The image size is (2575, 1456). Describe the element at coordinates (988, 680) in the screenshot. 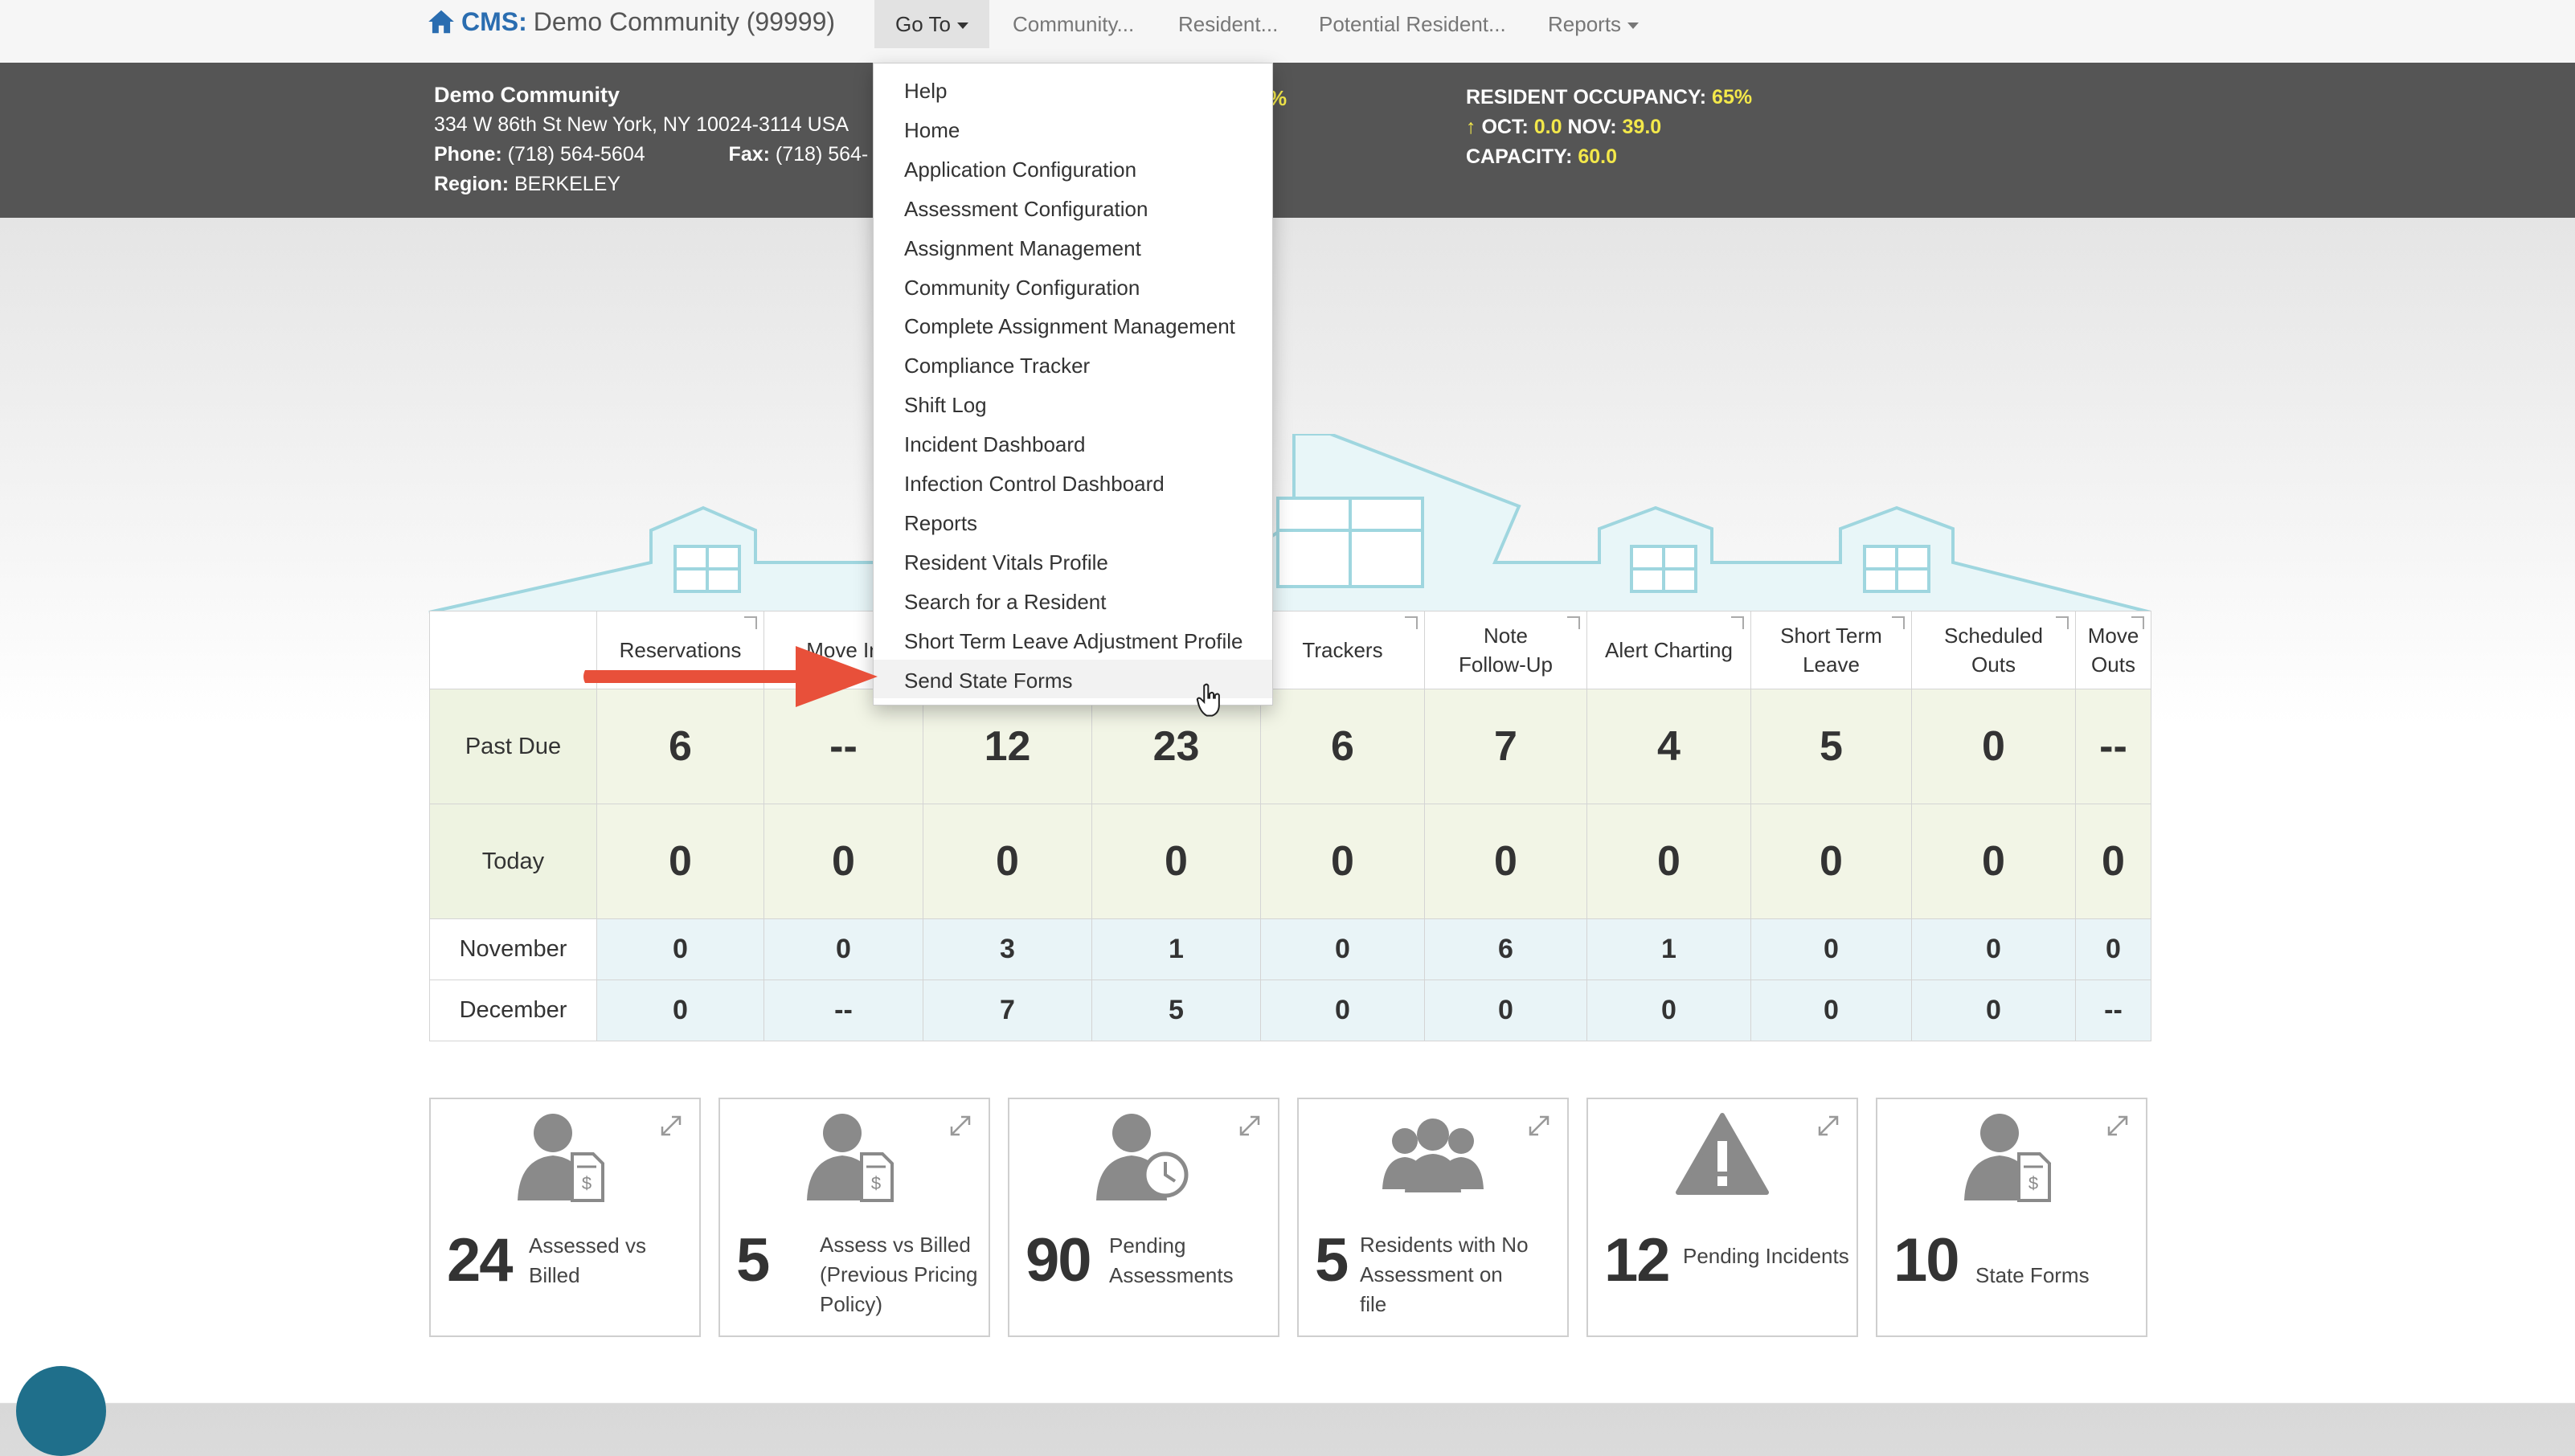

I see `dropdown-item-send-state-forms: Send State Forms` at that location.